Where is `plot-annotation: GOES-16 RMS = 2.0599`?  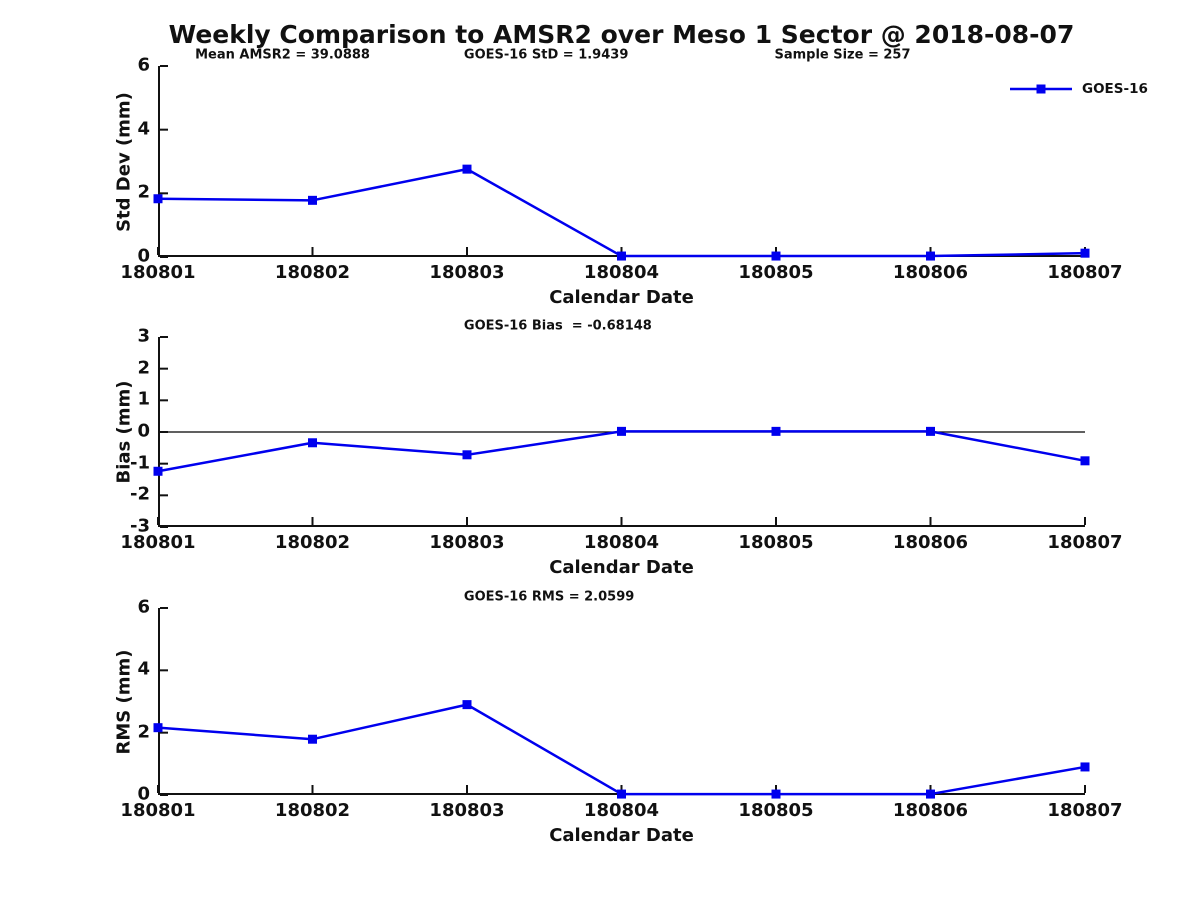 plot-annotation: GOES-16 RMS = 2.0599 is located at coordinates (549, 597).